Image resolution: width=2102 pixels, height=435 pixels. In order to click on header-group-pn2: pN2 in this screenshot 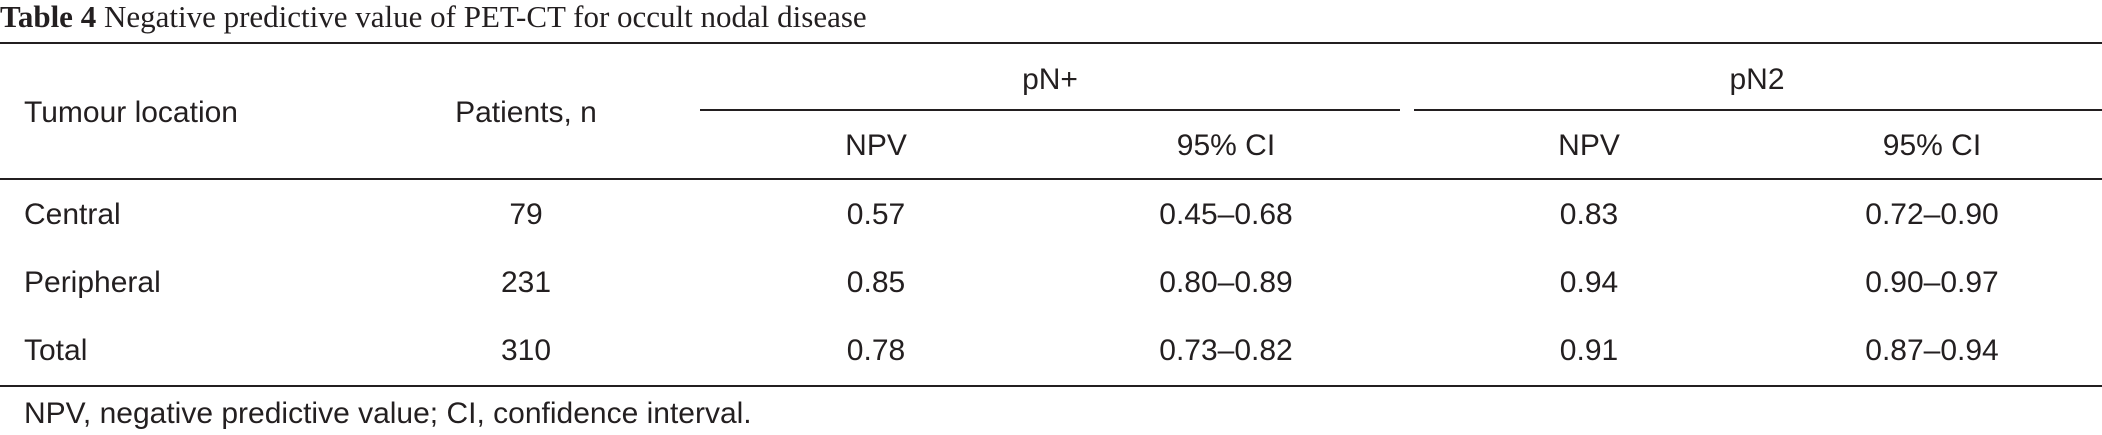, I will do `click(1757, 79)`.